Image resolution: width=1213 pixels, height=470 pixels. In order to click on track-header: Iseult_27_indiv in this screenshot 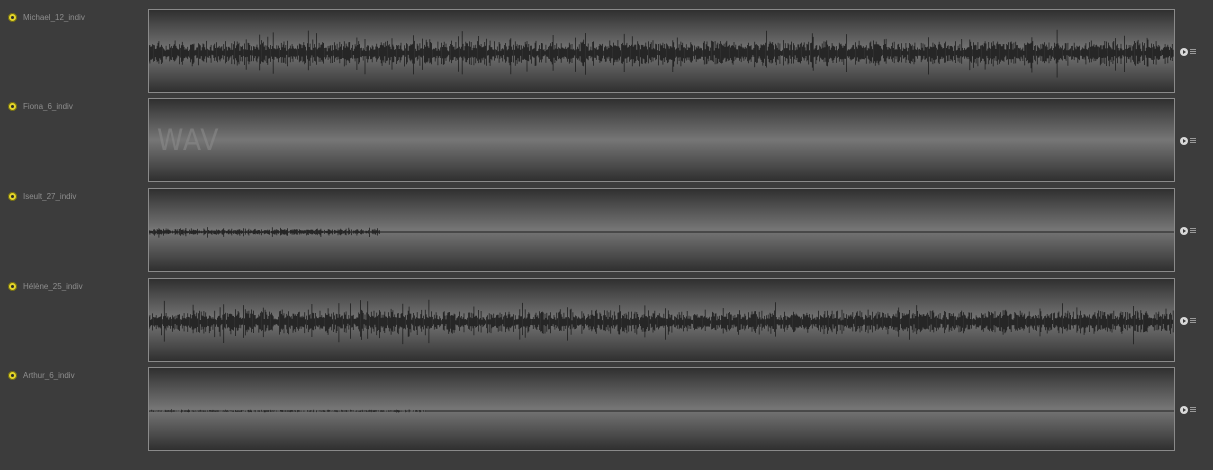, I will do `click(42, 196)`.